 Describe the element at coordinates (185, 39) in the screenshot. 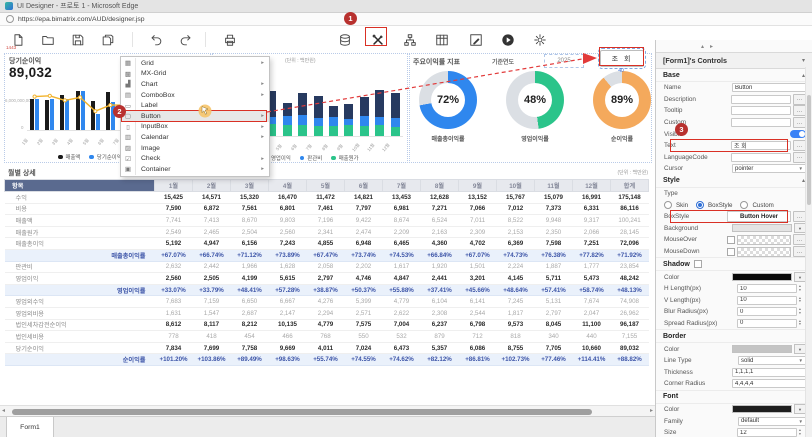

I see `redo-icon` at that location.